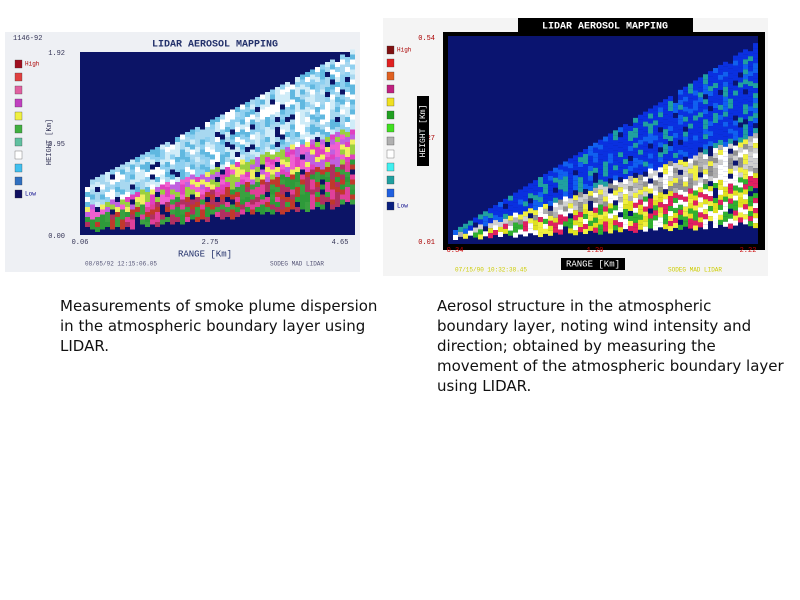 This screenshot has height=600, width=800. I want to click on x-tick: 0.06, so click(80, 243).